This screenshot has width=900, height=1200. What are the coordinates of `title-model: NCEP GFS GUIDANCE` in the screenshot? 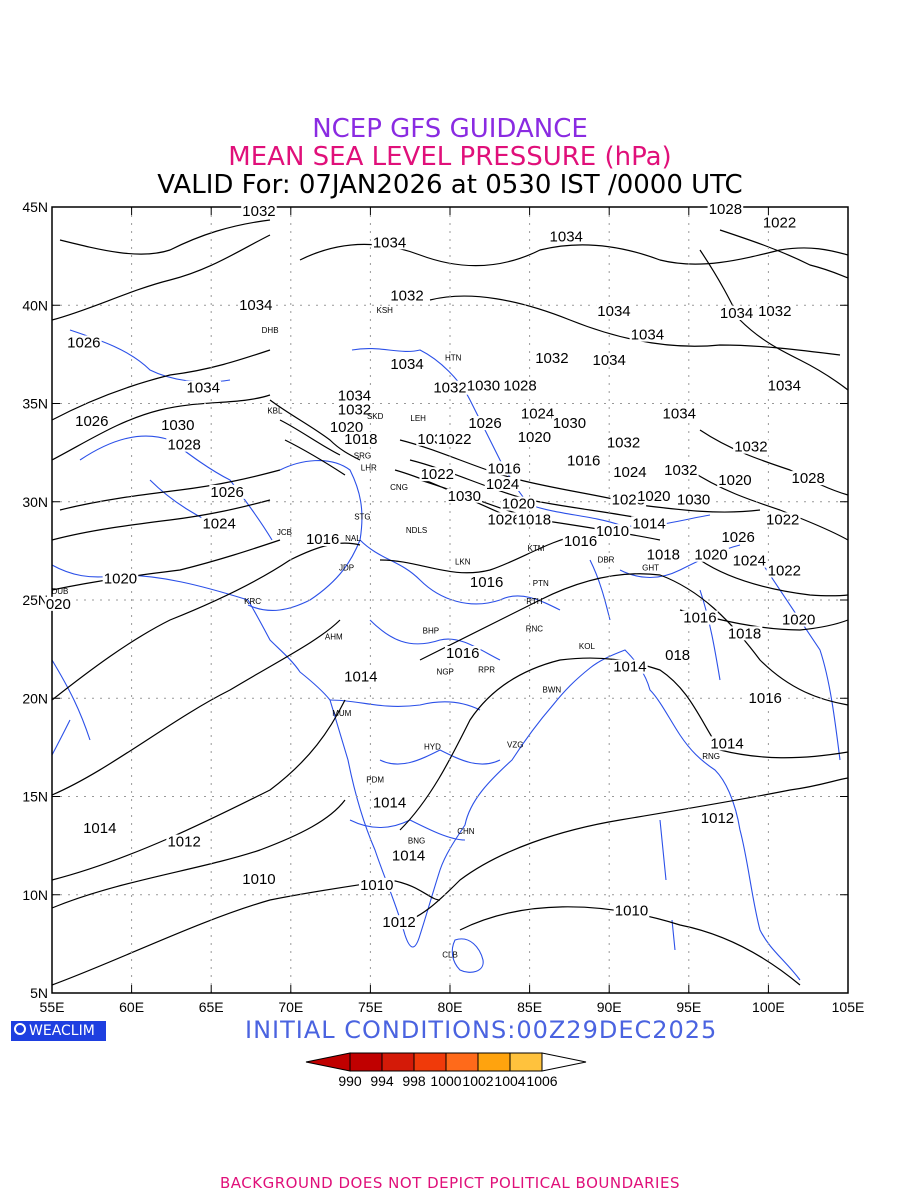 It's located at (450, 129).